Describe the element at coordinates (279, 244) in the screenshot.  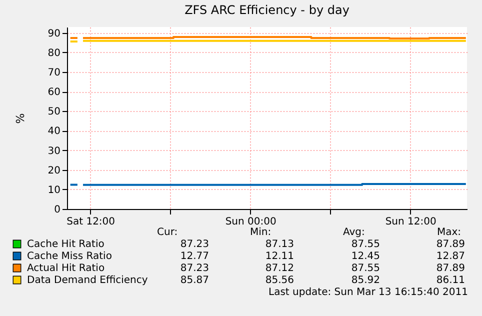
I see `text: 87.13` at that location.